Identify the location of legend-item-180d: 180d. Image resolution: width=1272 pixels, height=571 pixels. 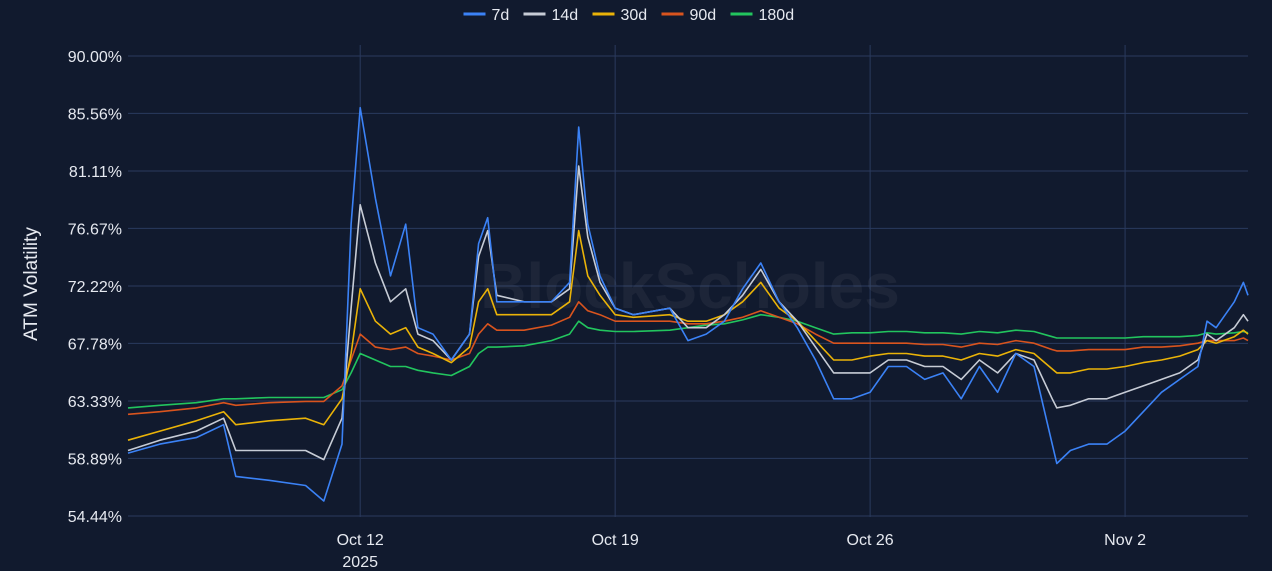
(762, 15).